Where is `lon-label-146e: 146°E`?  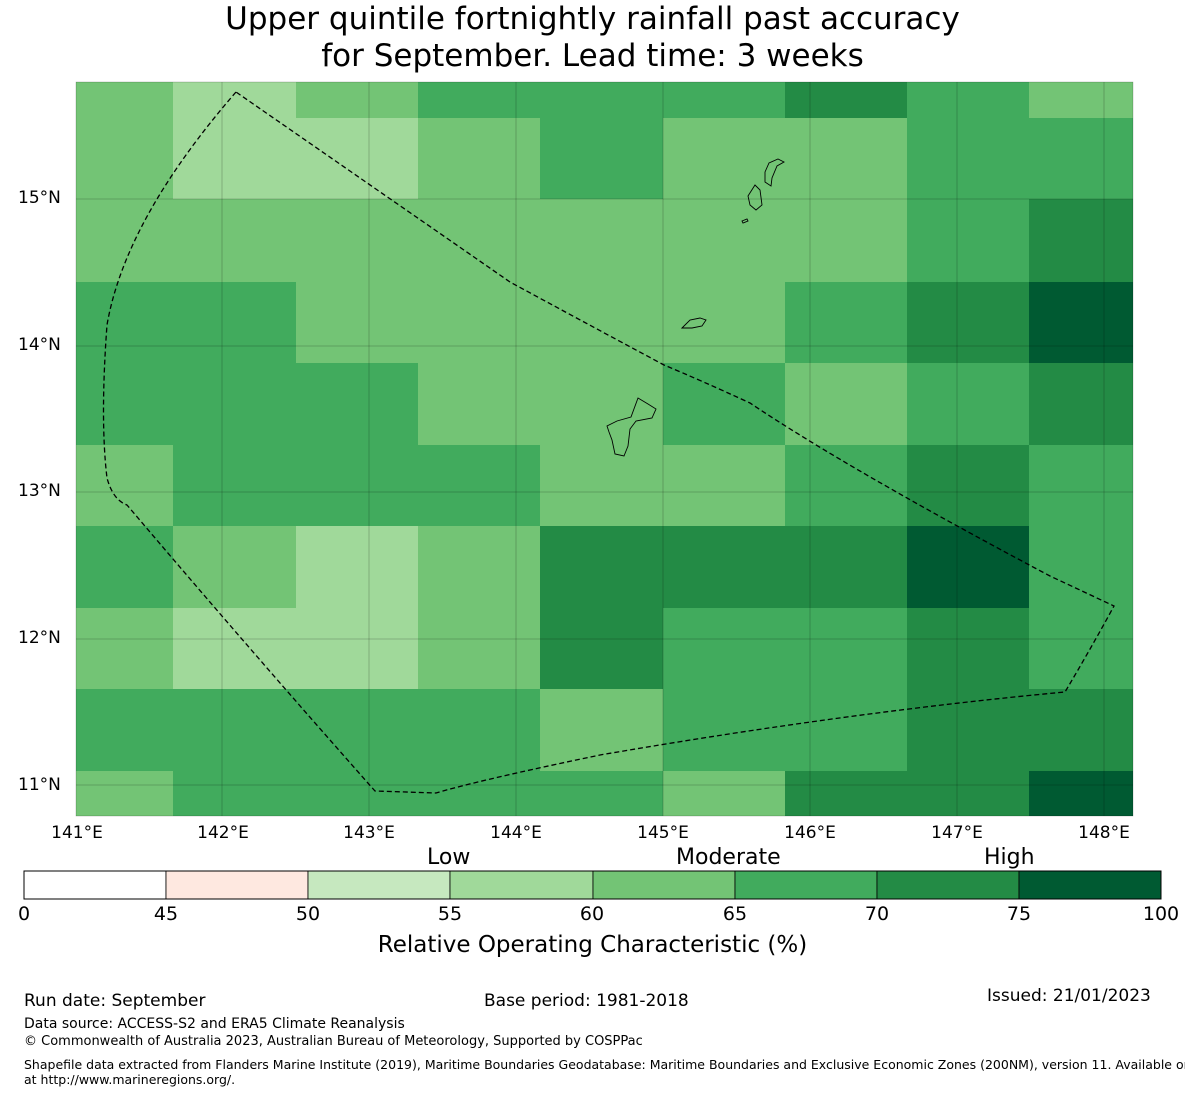
lon-label-146e: 146°E is located at coordinates (810, 833).